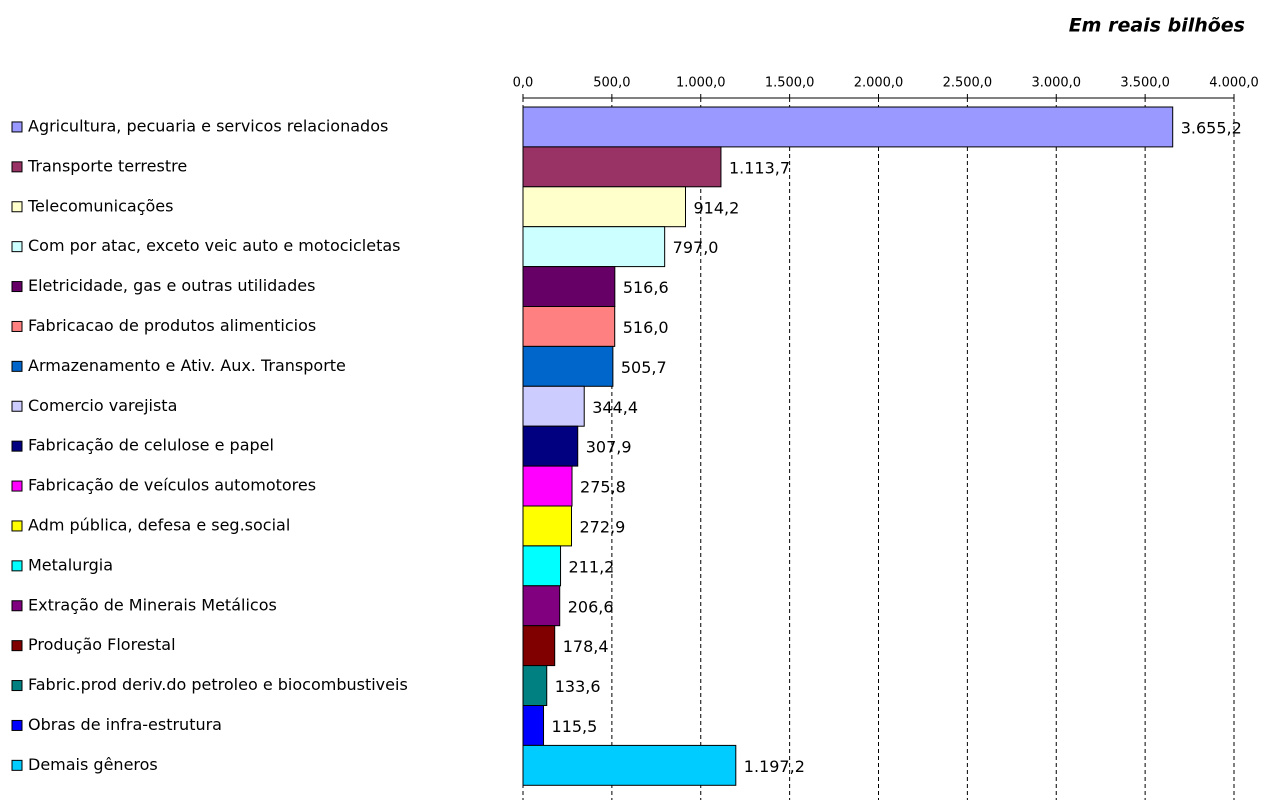 The width and height of the screenshot is (1266, 800). Describe the element at coordinates (578, 686) in the screenshot. I see `value-label: 133,6` at that location.